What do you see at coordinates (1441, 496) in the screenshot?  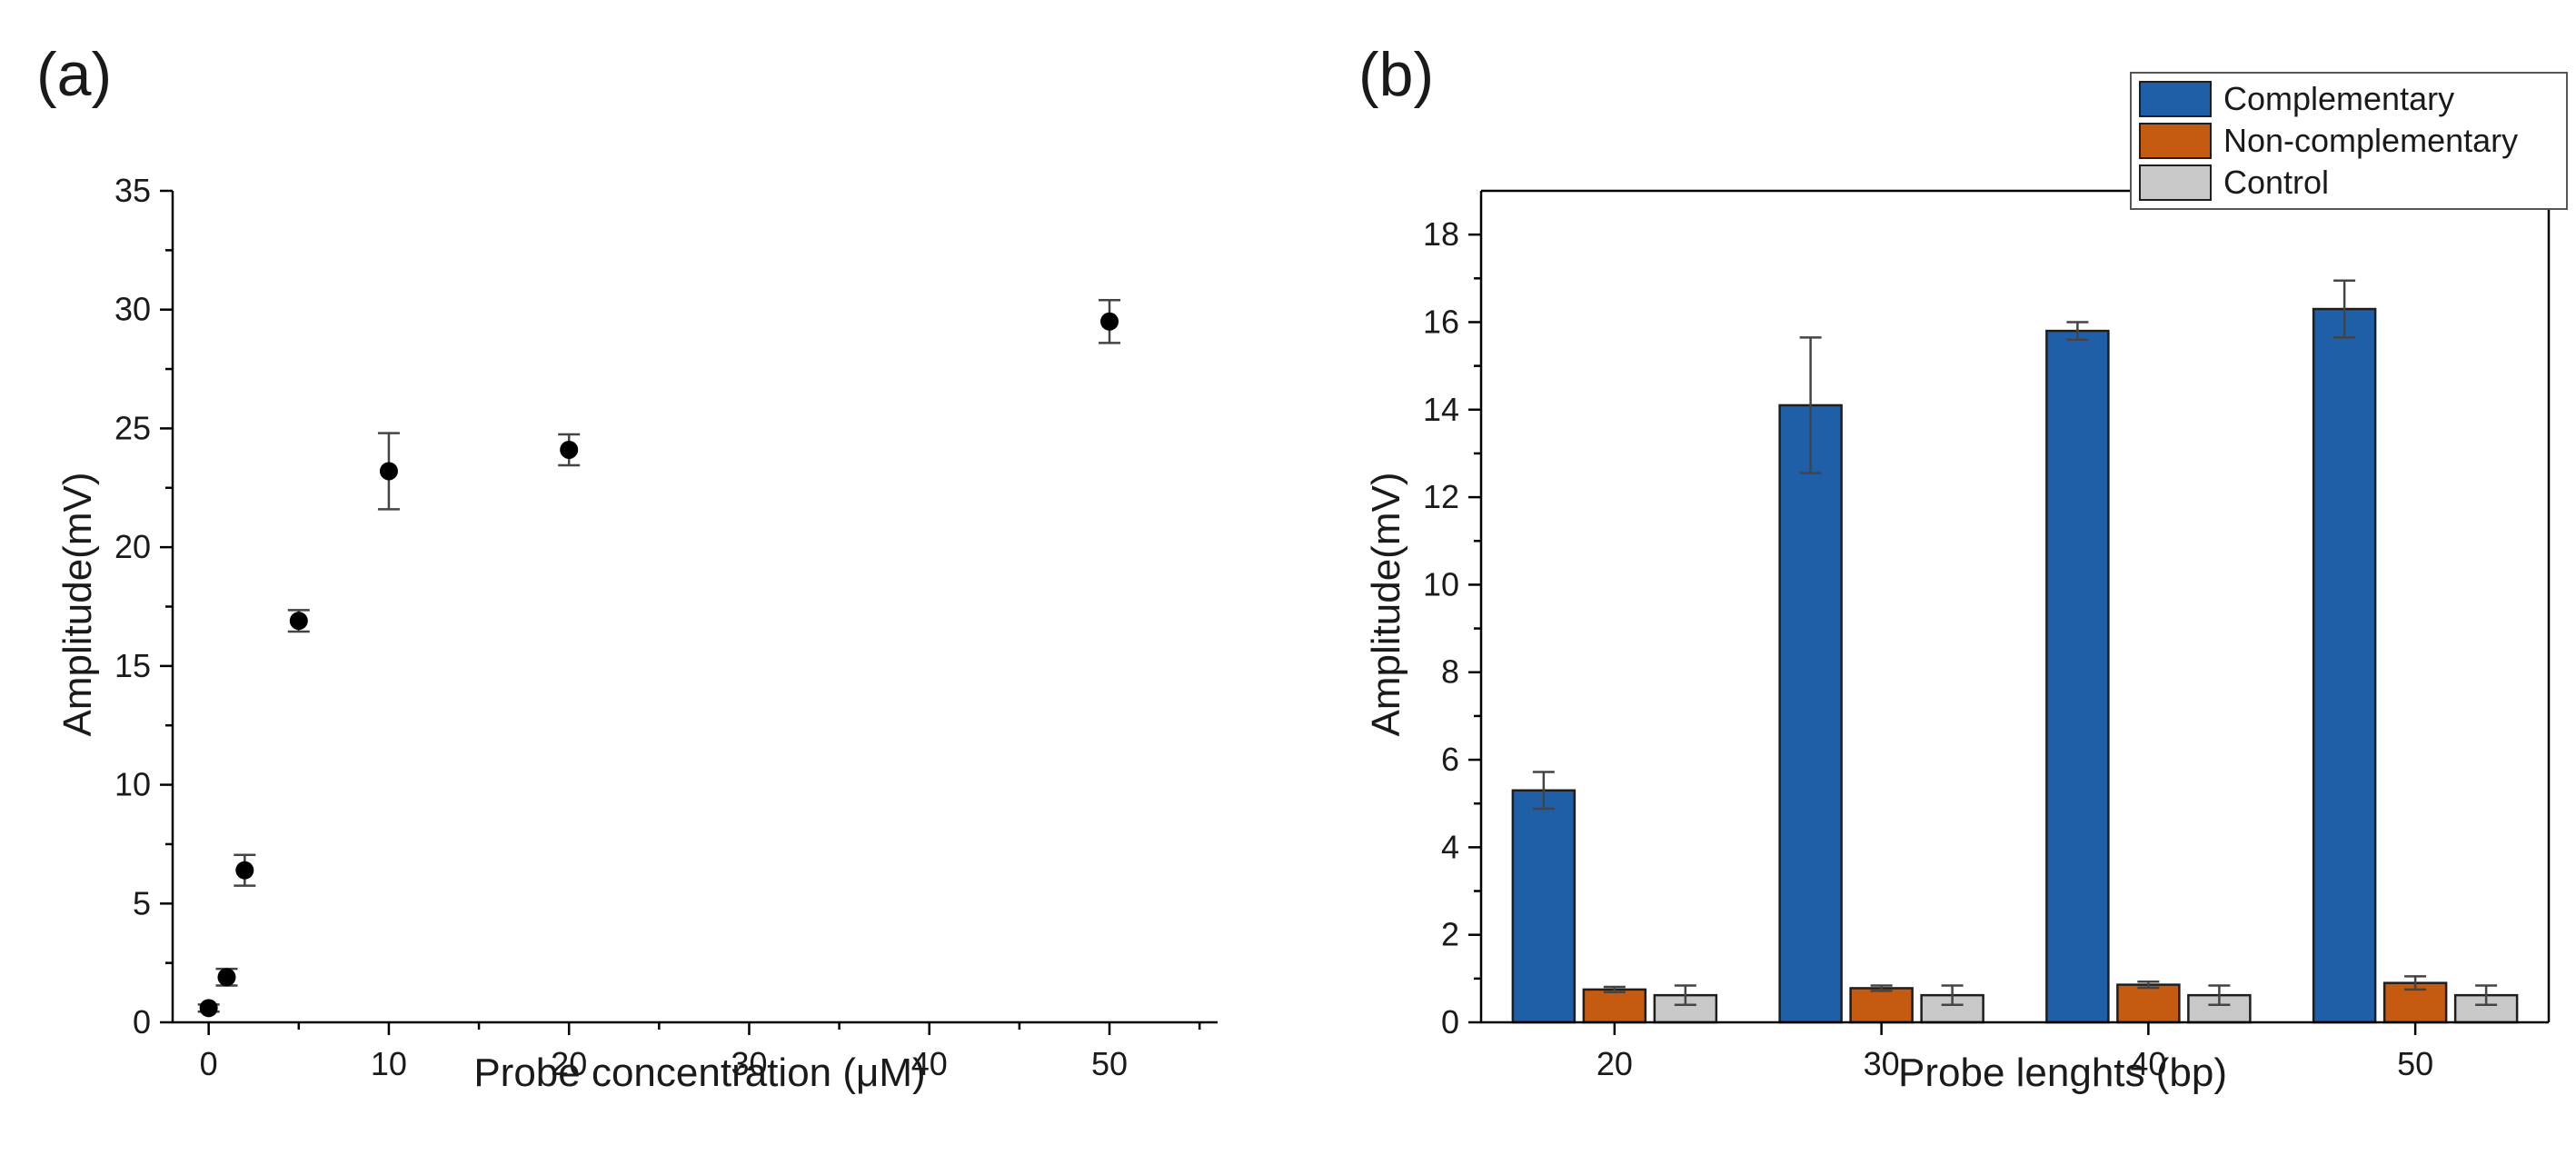 I see `y-tick-label: 12` at bounding box center [1441, 496].